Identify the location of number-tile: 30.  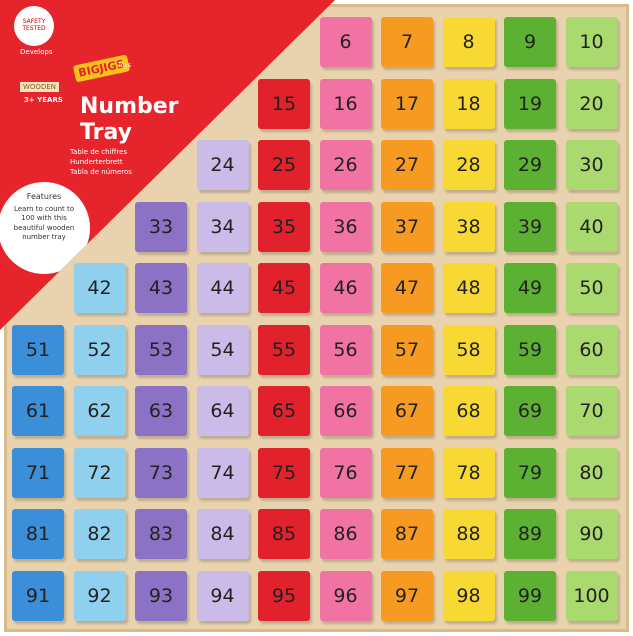
(591, 165).